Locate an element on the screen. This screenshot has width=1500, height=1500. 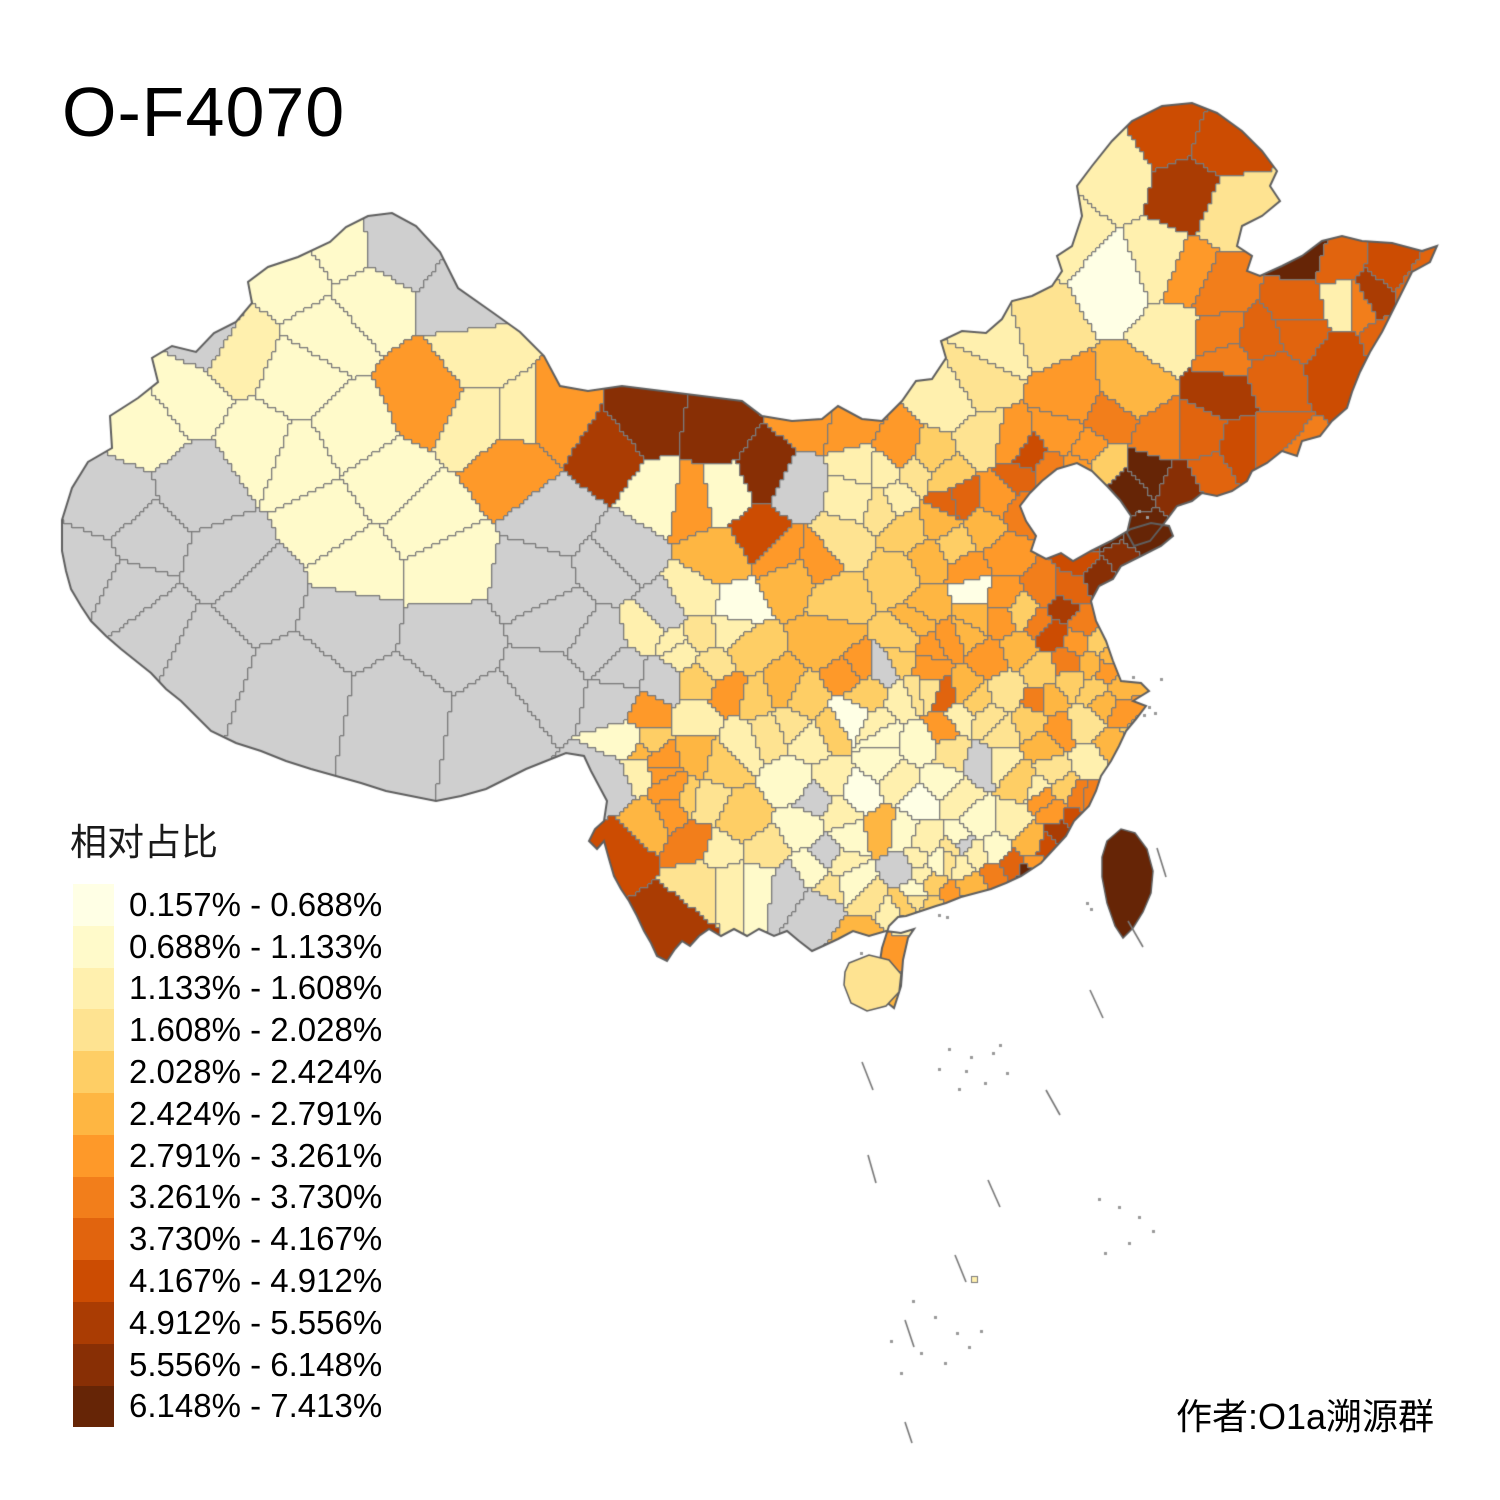
legend-row: 2.028% - 2.424% is located at coordinates (227, 1072).